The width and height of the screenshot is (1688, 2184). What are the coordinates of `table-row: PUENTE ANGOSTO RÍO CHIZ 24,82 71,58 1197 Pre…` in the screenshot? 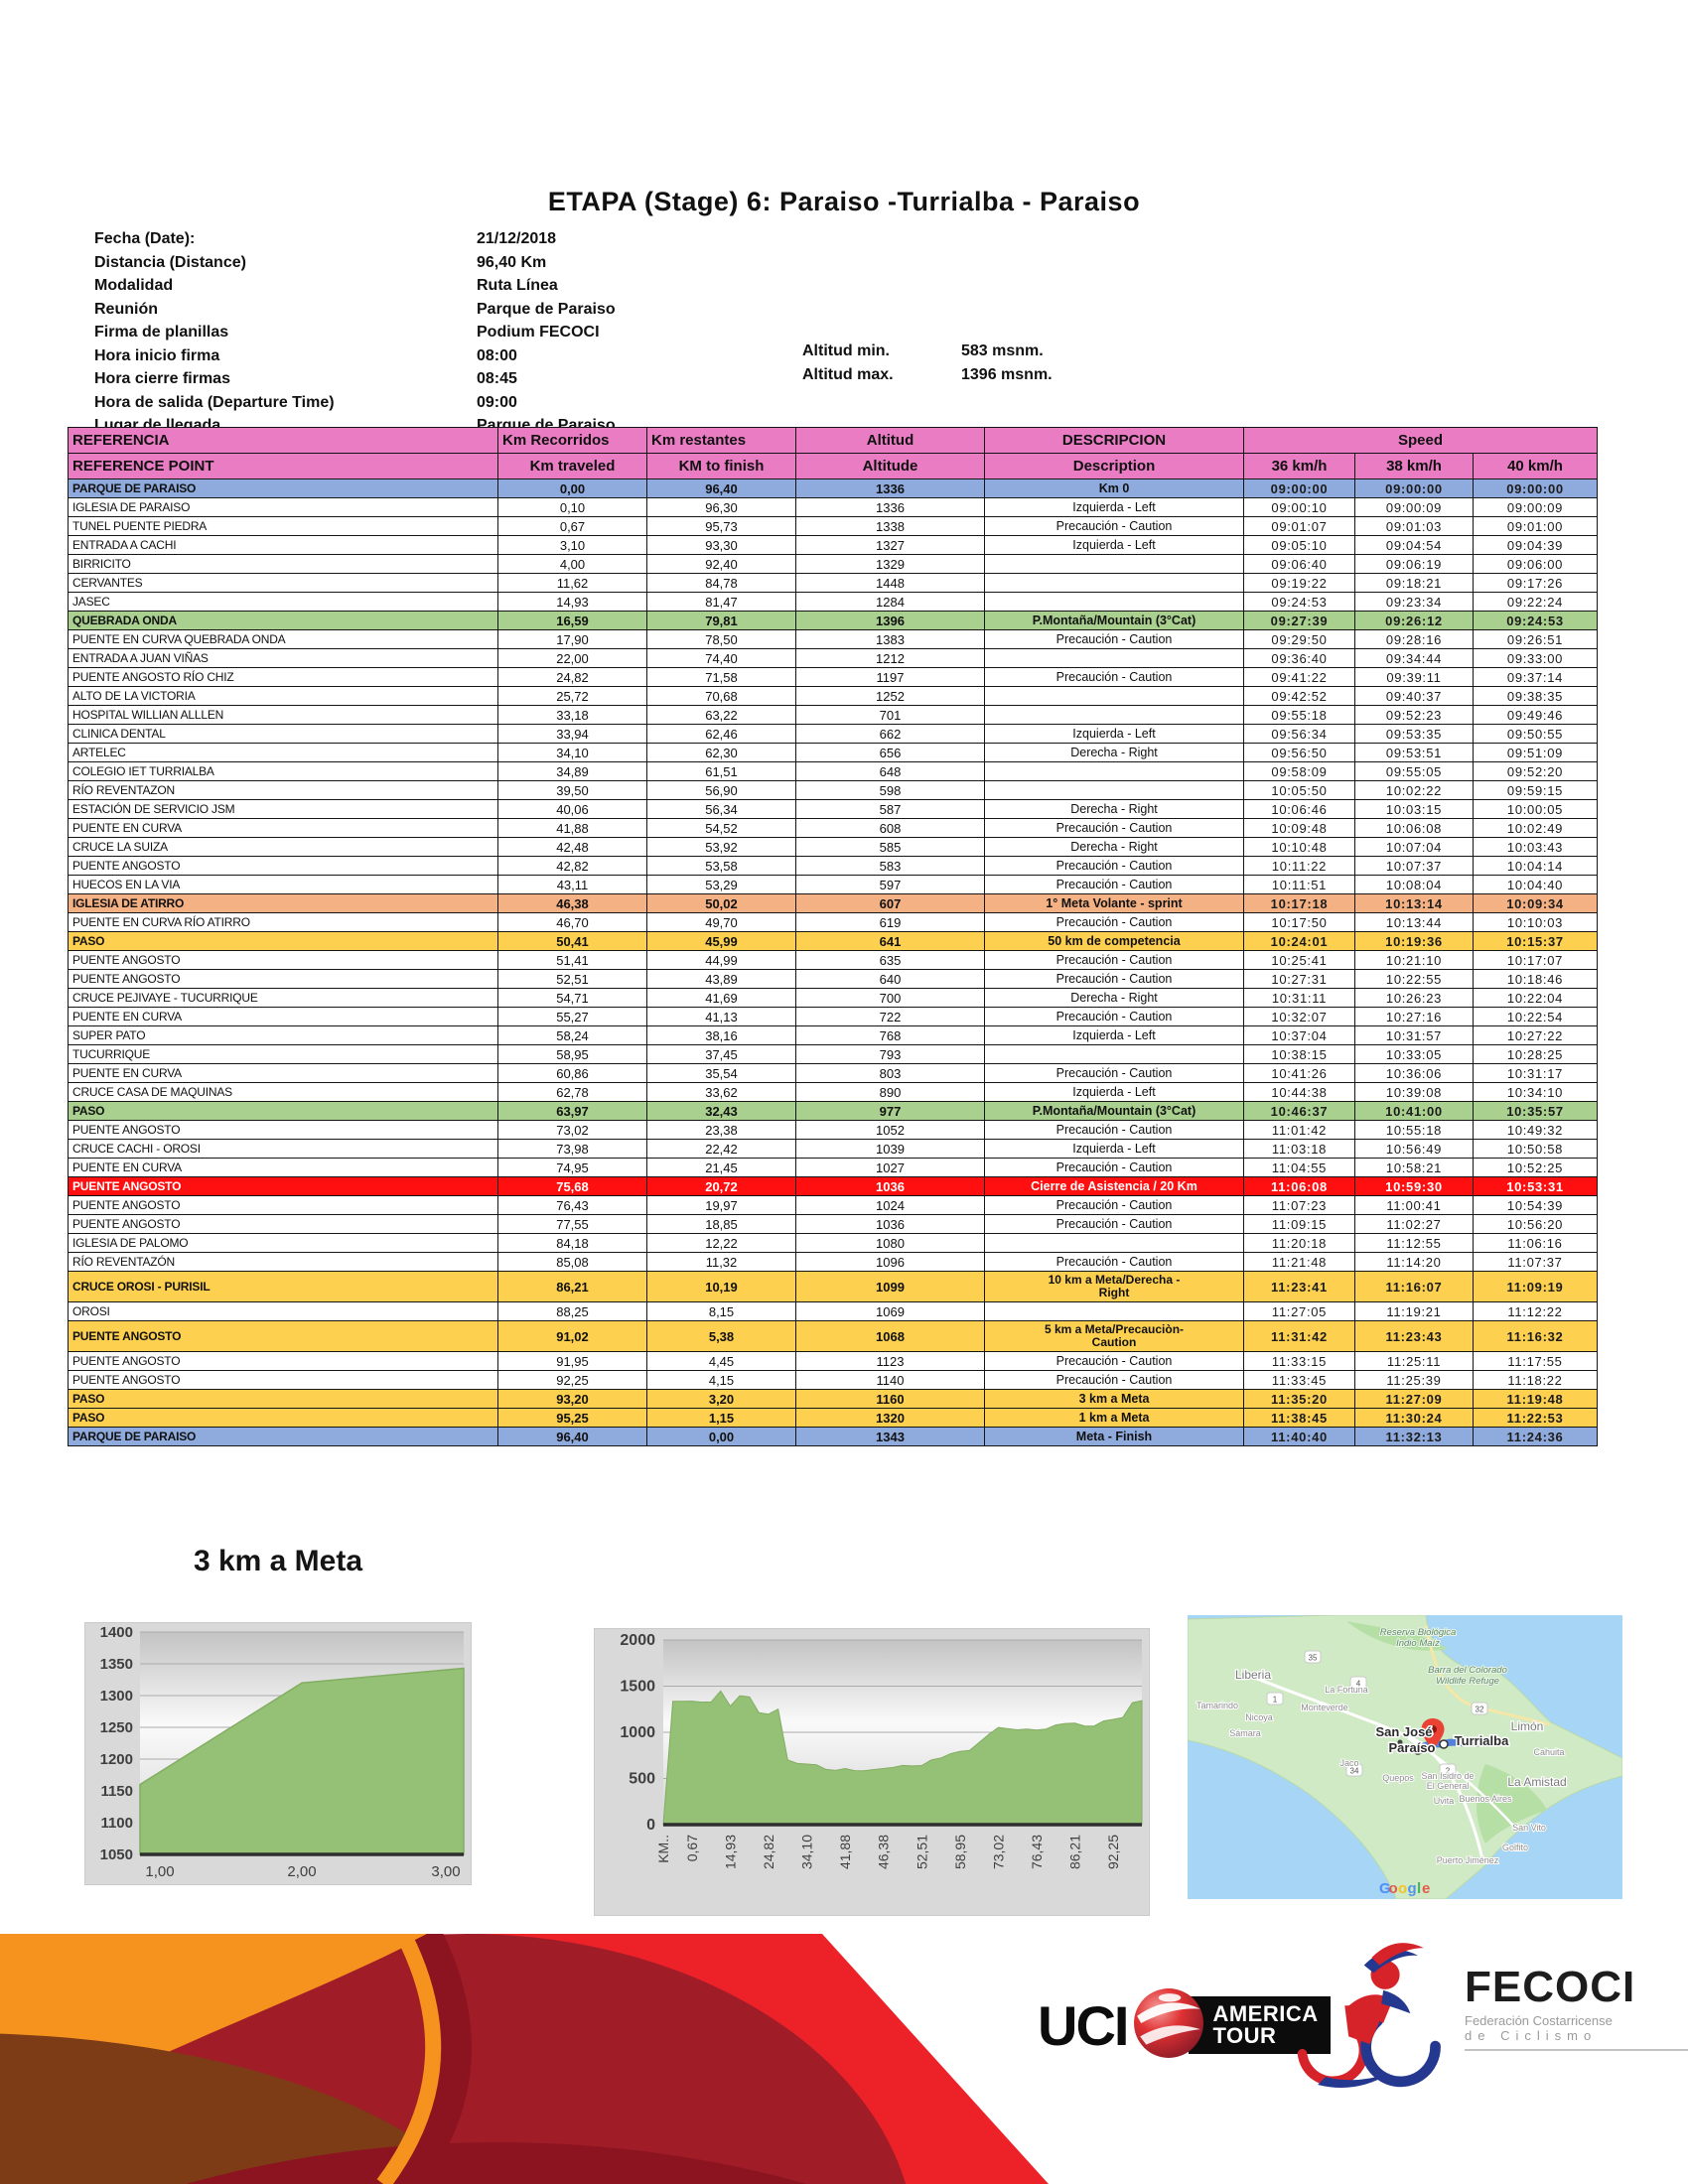 It's located at (833, 677).